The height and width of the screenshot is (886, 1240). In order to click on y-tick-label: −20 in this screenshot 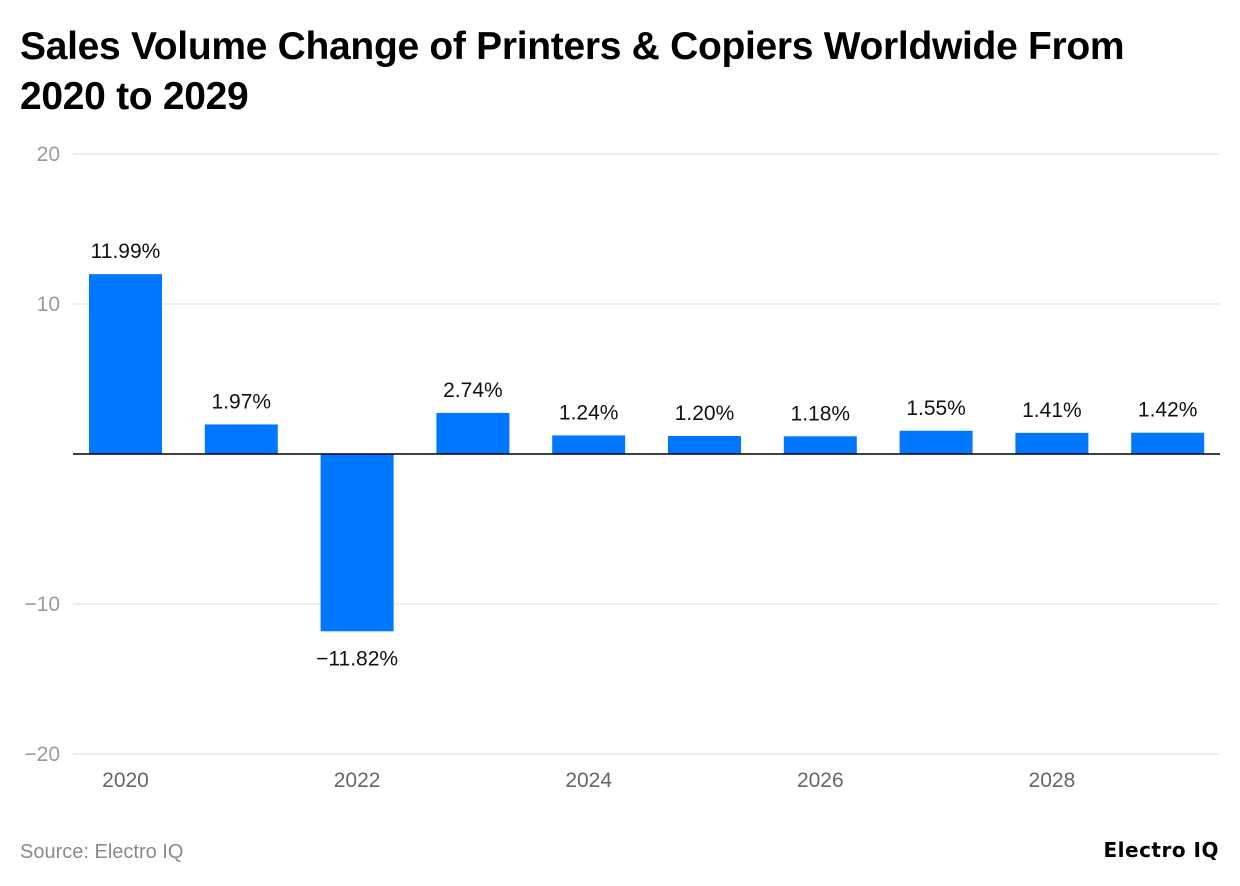, I will do `click(42, 754)`.